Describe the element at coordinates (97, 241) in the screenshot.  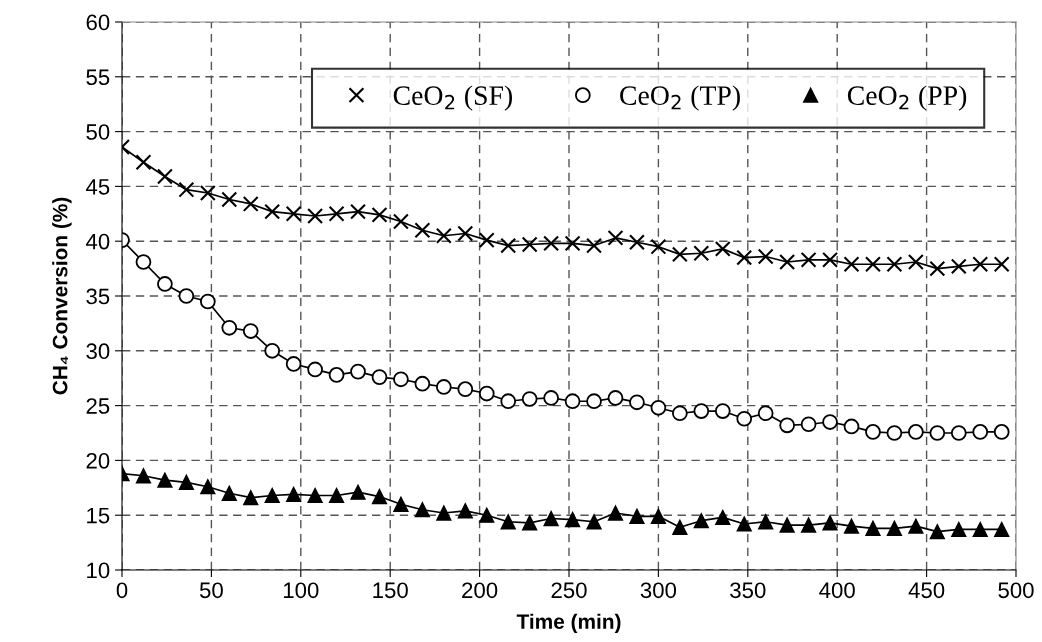
I see `y-tick-label: 40` at that location.